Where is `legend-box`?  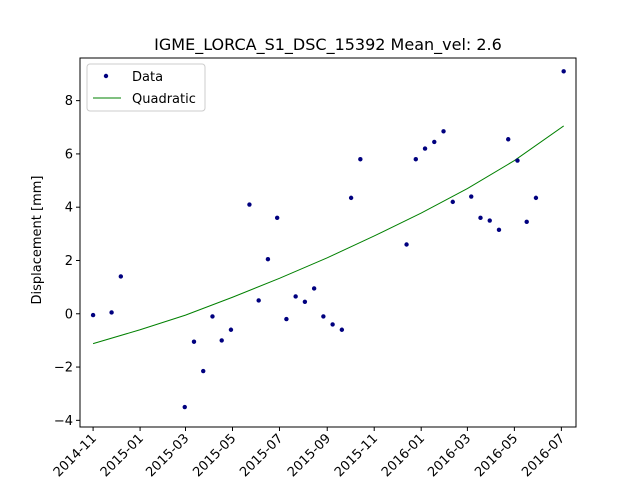 legend-box is located at coordinates (146, 87).